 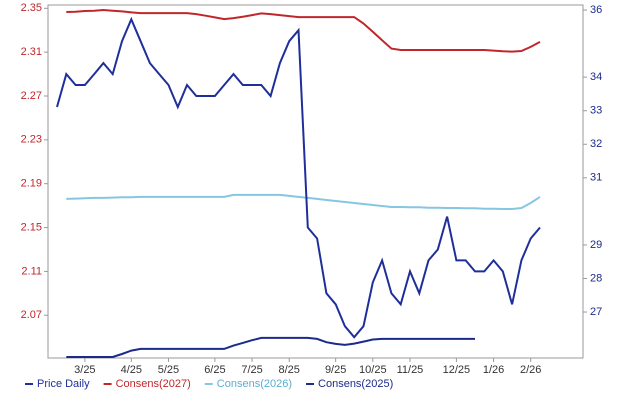 I want to click on y-tick-label: 2.31, so click(x=31, y=52).